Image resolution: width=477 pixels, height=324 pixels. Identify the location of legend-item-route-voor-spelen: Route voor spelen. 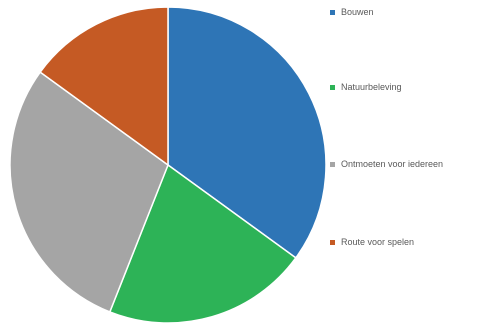
(372, 242).